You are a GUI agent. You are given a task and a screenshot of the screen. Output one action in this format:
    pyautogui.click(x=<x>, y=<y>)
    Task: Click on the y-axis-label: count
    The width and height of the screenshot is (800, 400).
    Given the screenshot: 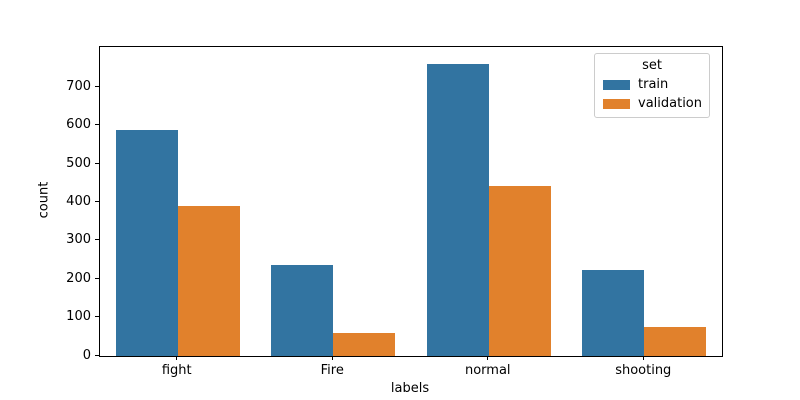 What is the action you would take?
    pyautogui.click(x=44, y=200)
    